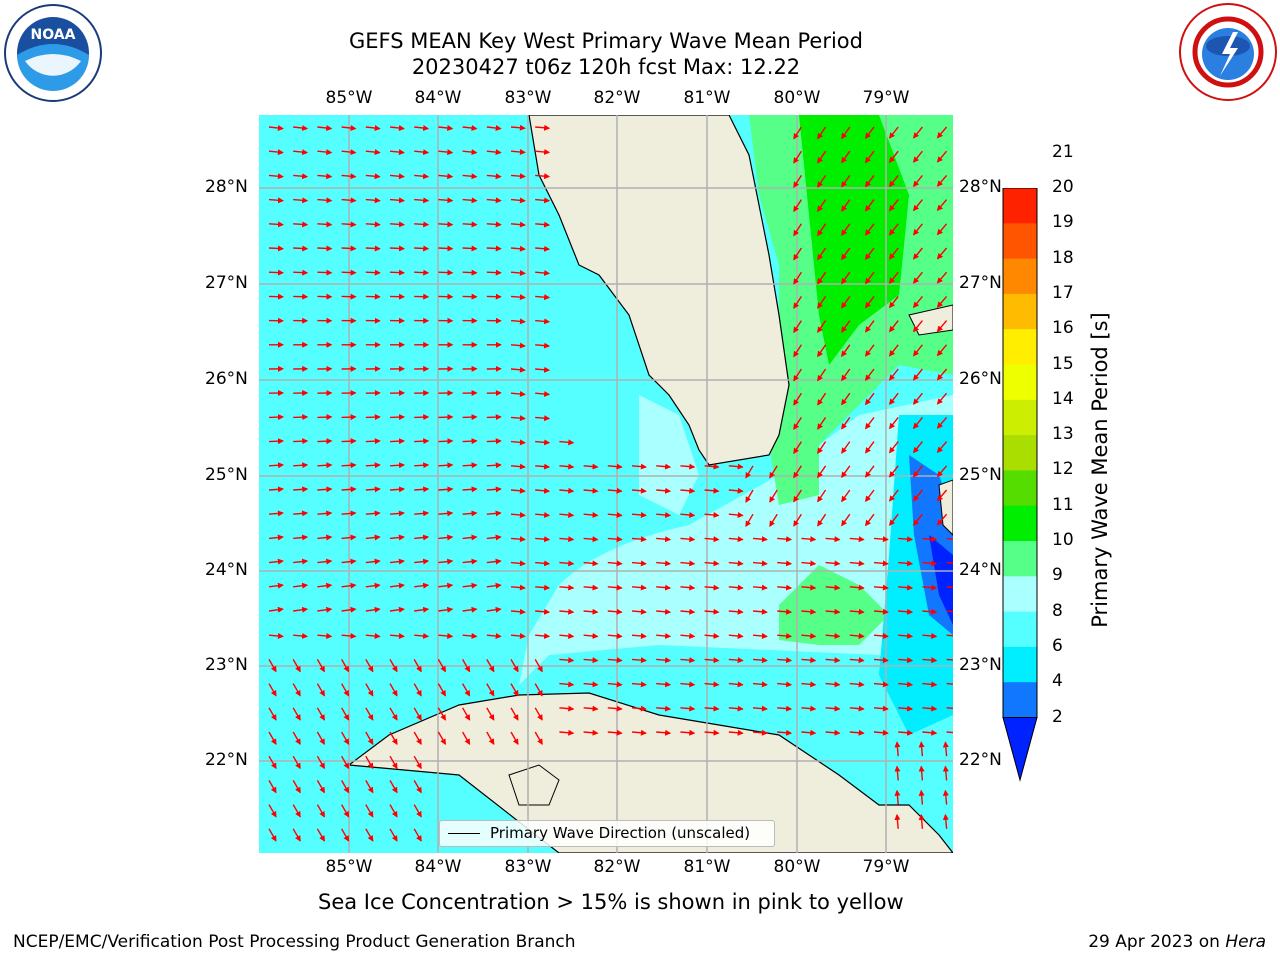  Describe the element at coordinates (1063, 504) in the screenshot. I see `colorbar-tick-label: 11` at that location.